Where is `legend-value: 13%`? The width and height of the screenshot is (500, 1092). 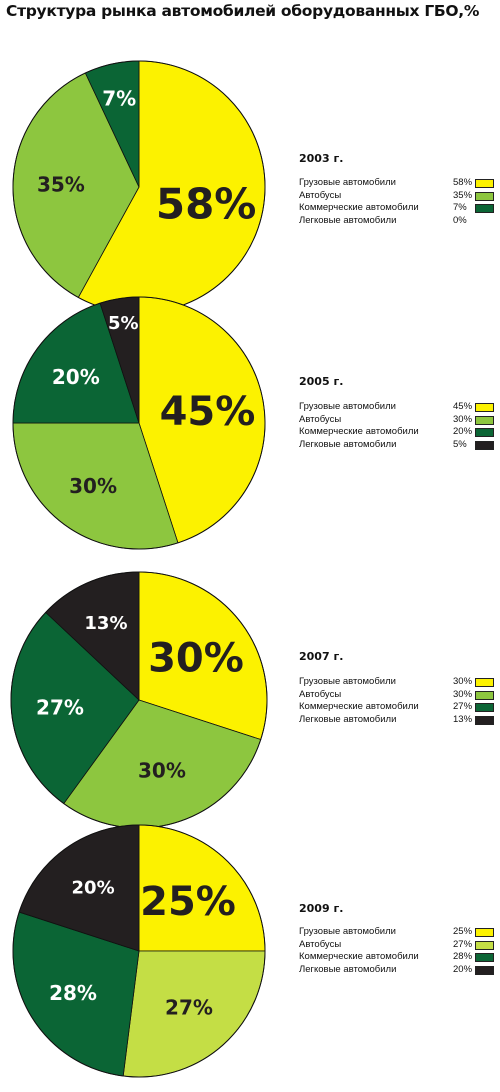
legend-value: 13% is located at coordinates (463, 719).